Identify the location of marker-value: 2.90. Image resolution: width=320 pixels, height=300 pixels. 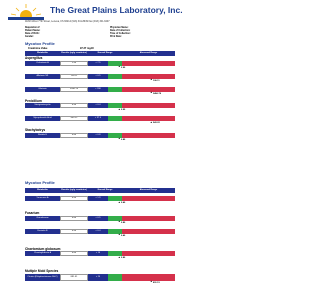
(123, 67).